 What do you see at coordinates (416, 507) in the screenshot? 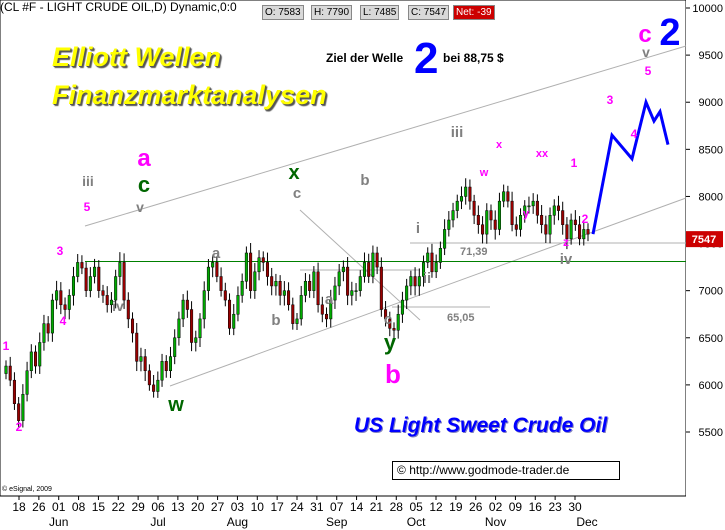
I see `x-tick-label: 05` at bounding box center [416, 507].